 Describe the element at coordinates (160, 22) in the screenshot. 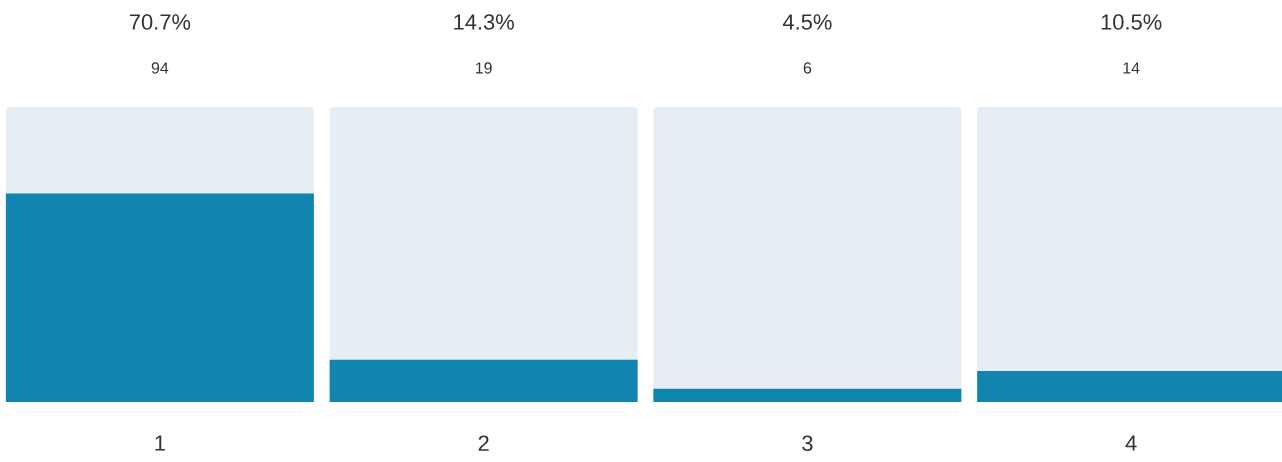

I see `data-label: 70.7%` at that location.